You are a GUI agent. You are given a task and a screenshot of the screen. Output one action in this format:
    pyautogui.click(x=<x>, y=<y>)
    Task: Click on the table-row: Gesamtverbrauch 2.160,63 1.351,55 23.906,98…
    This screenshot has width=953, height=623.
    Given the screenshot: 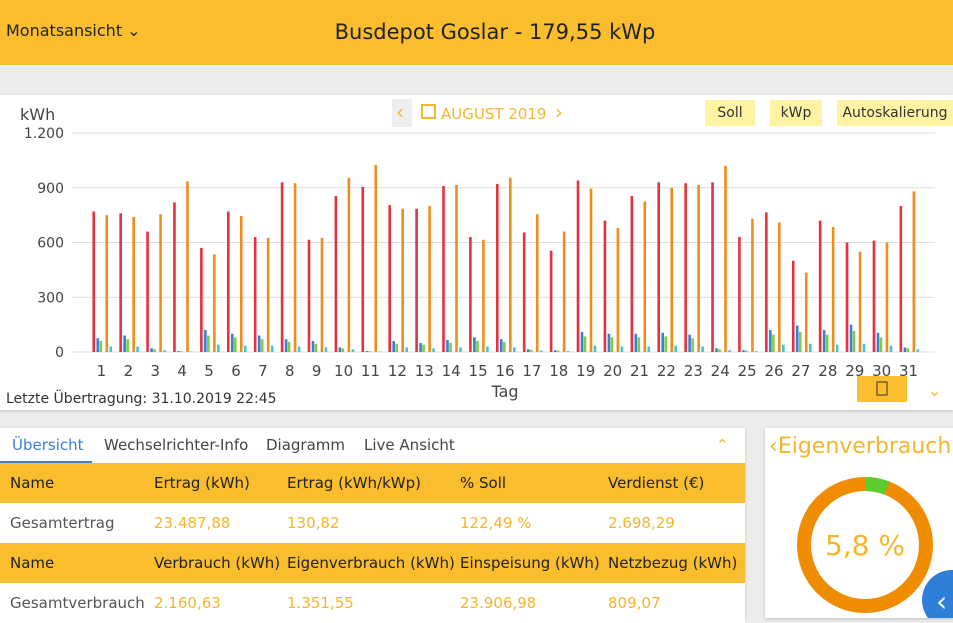 What is the action you would take?
    pyautogui.click(x=372, y=603)
    